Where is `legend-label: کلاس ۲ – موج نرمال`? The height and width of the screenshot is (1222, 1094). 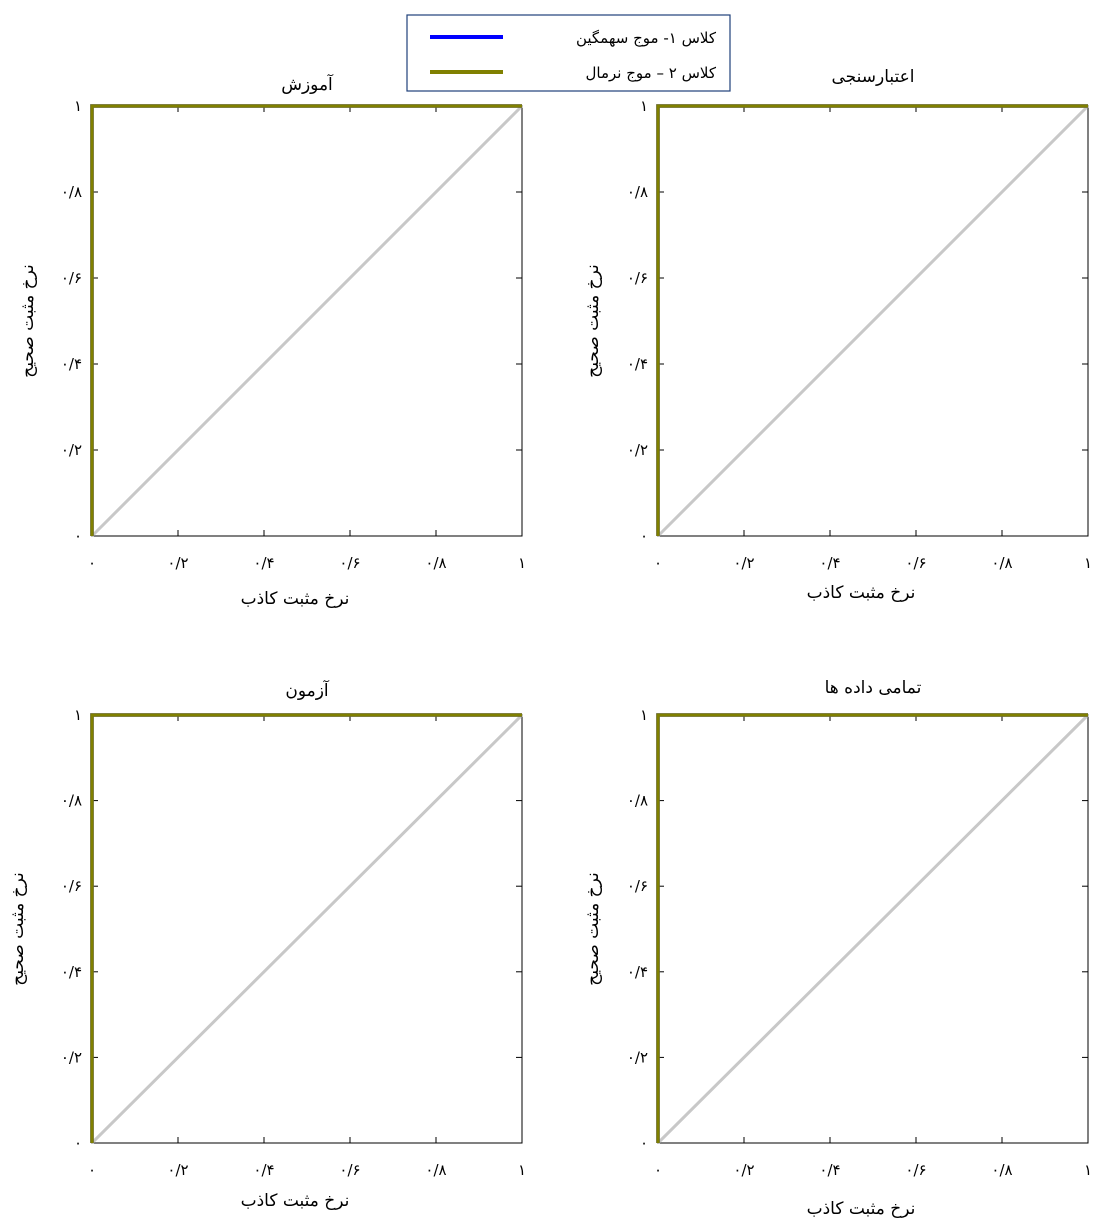
legend-label: کلاس ۲ – موج نرمال is located at coordinates (651, 73).